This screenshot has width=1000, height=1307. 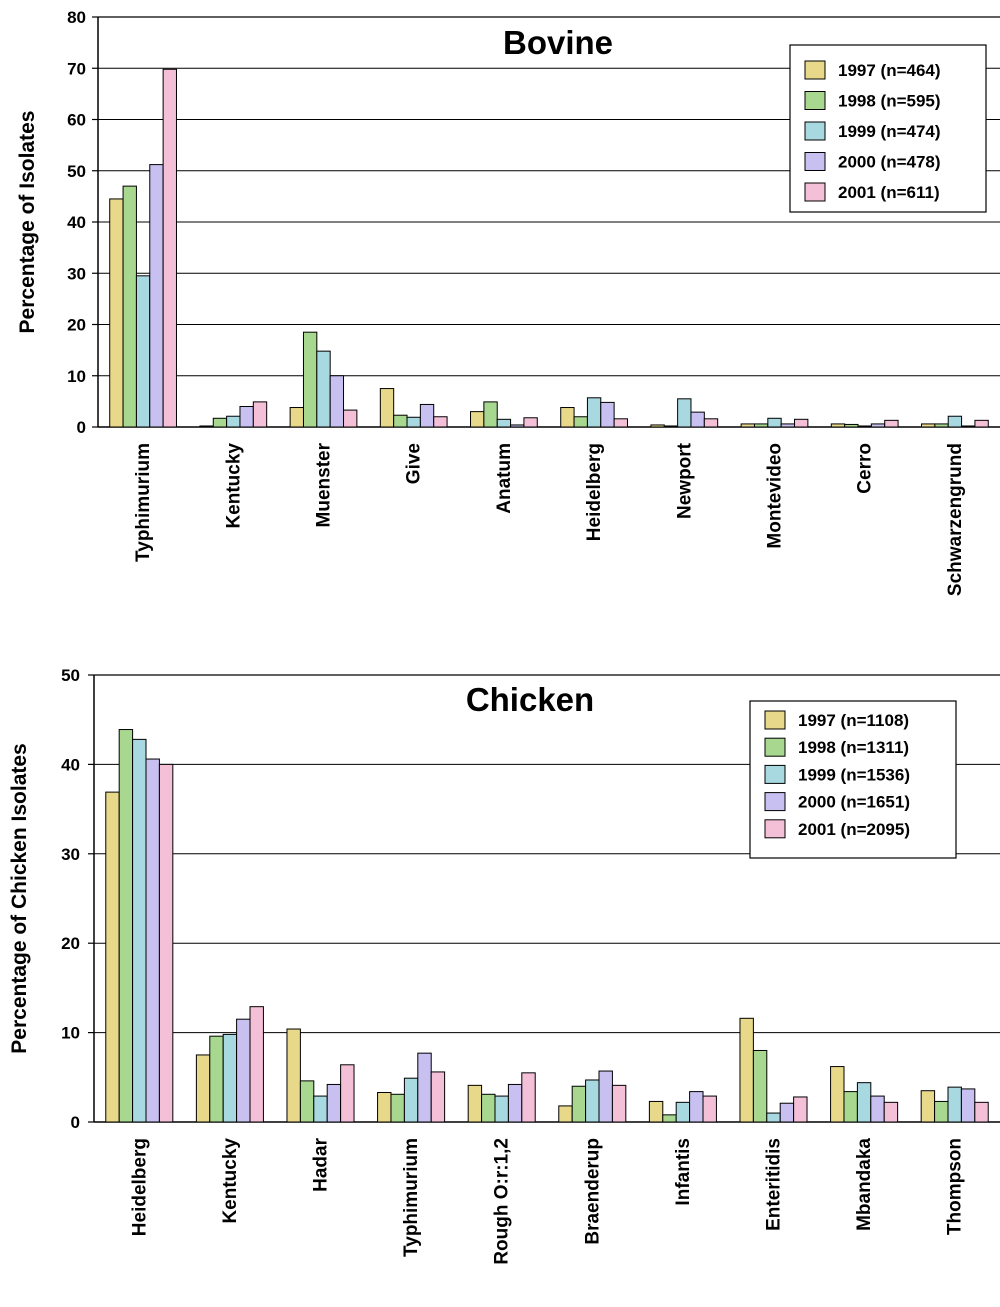 I want to click on x-tick-label: Mbandaka, so click(x=864, y=1184).